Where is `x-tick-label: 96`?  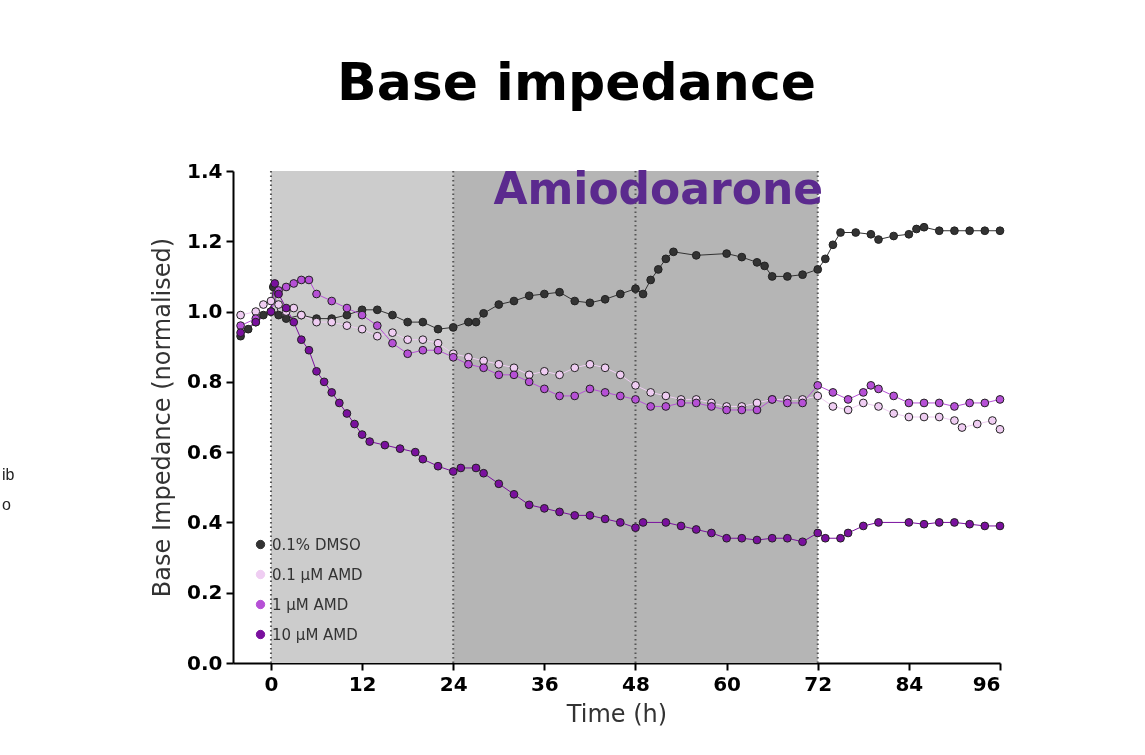
x-tick-label: 96 is located at coordinates (986, 683).